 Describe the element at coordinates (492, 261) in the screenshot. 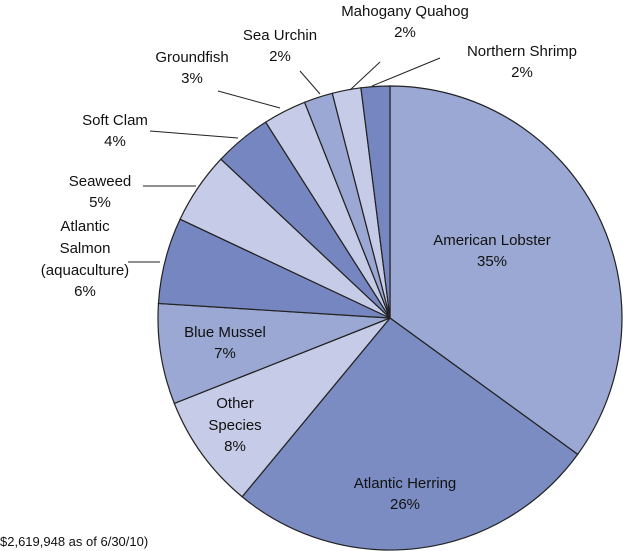

I see `value-label: 35%` at that location.